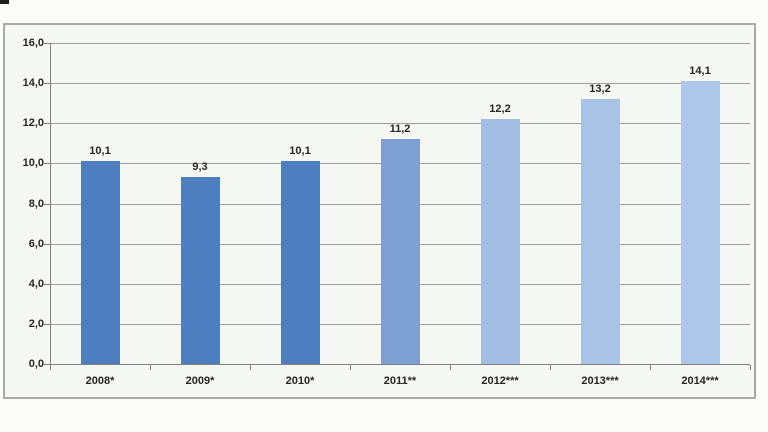 Image resolution: width=768 pixels, height=432 pixels. Describe the element at coordinates (33, 163) in the screenshot. I see `y-axis-tick-label: 10,0` at that location.